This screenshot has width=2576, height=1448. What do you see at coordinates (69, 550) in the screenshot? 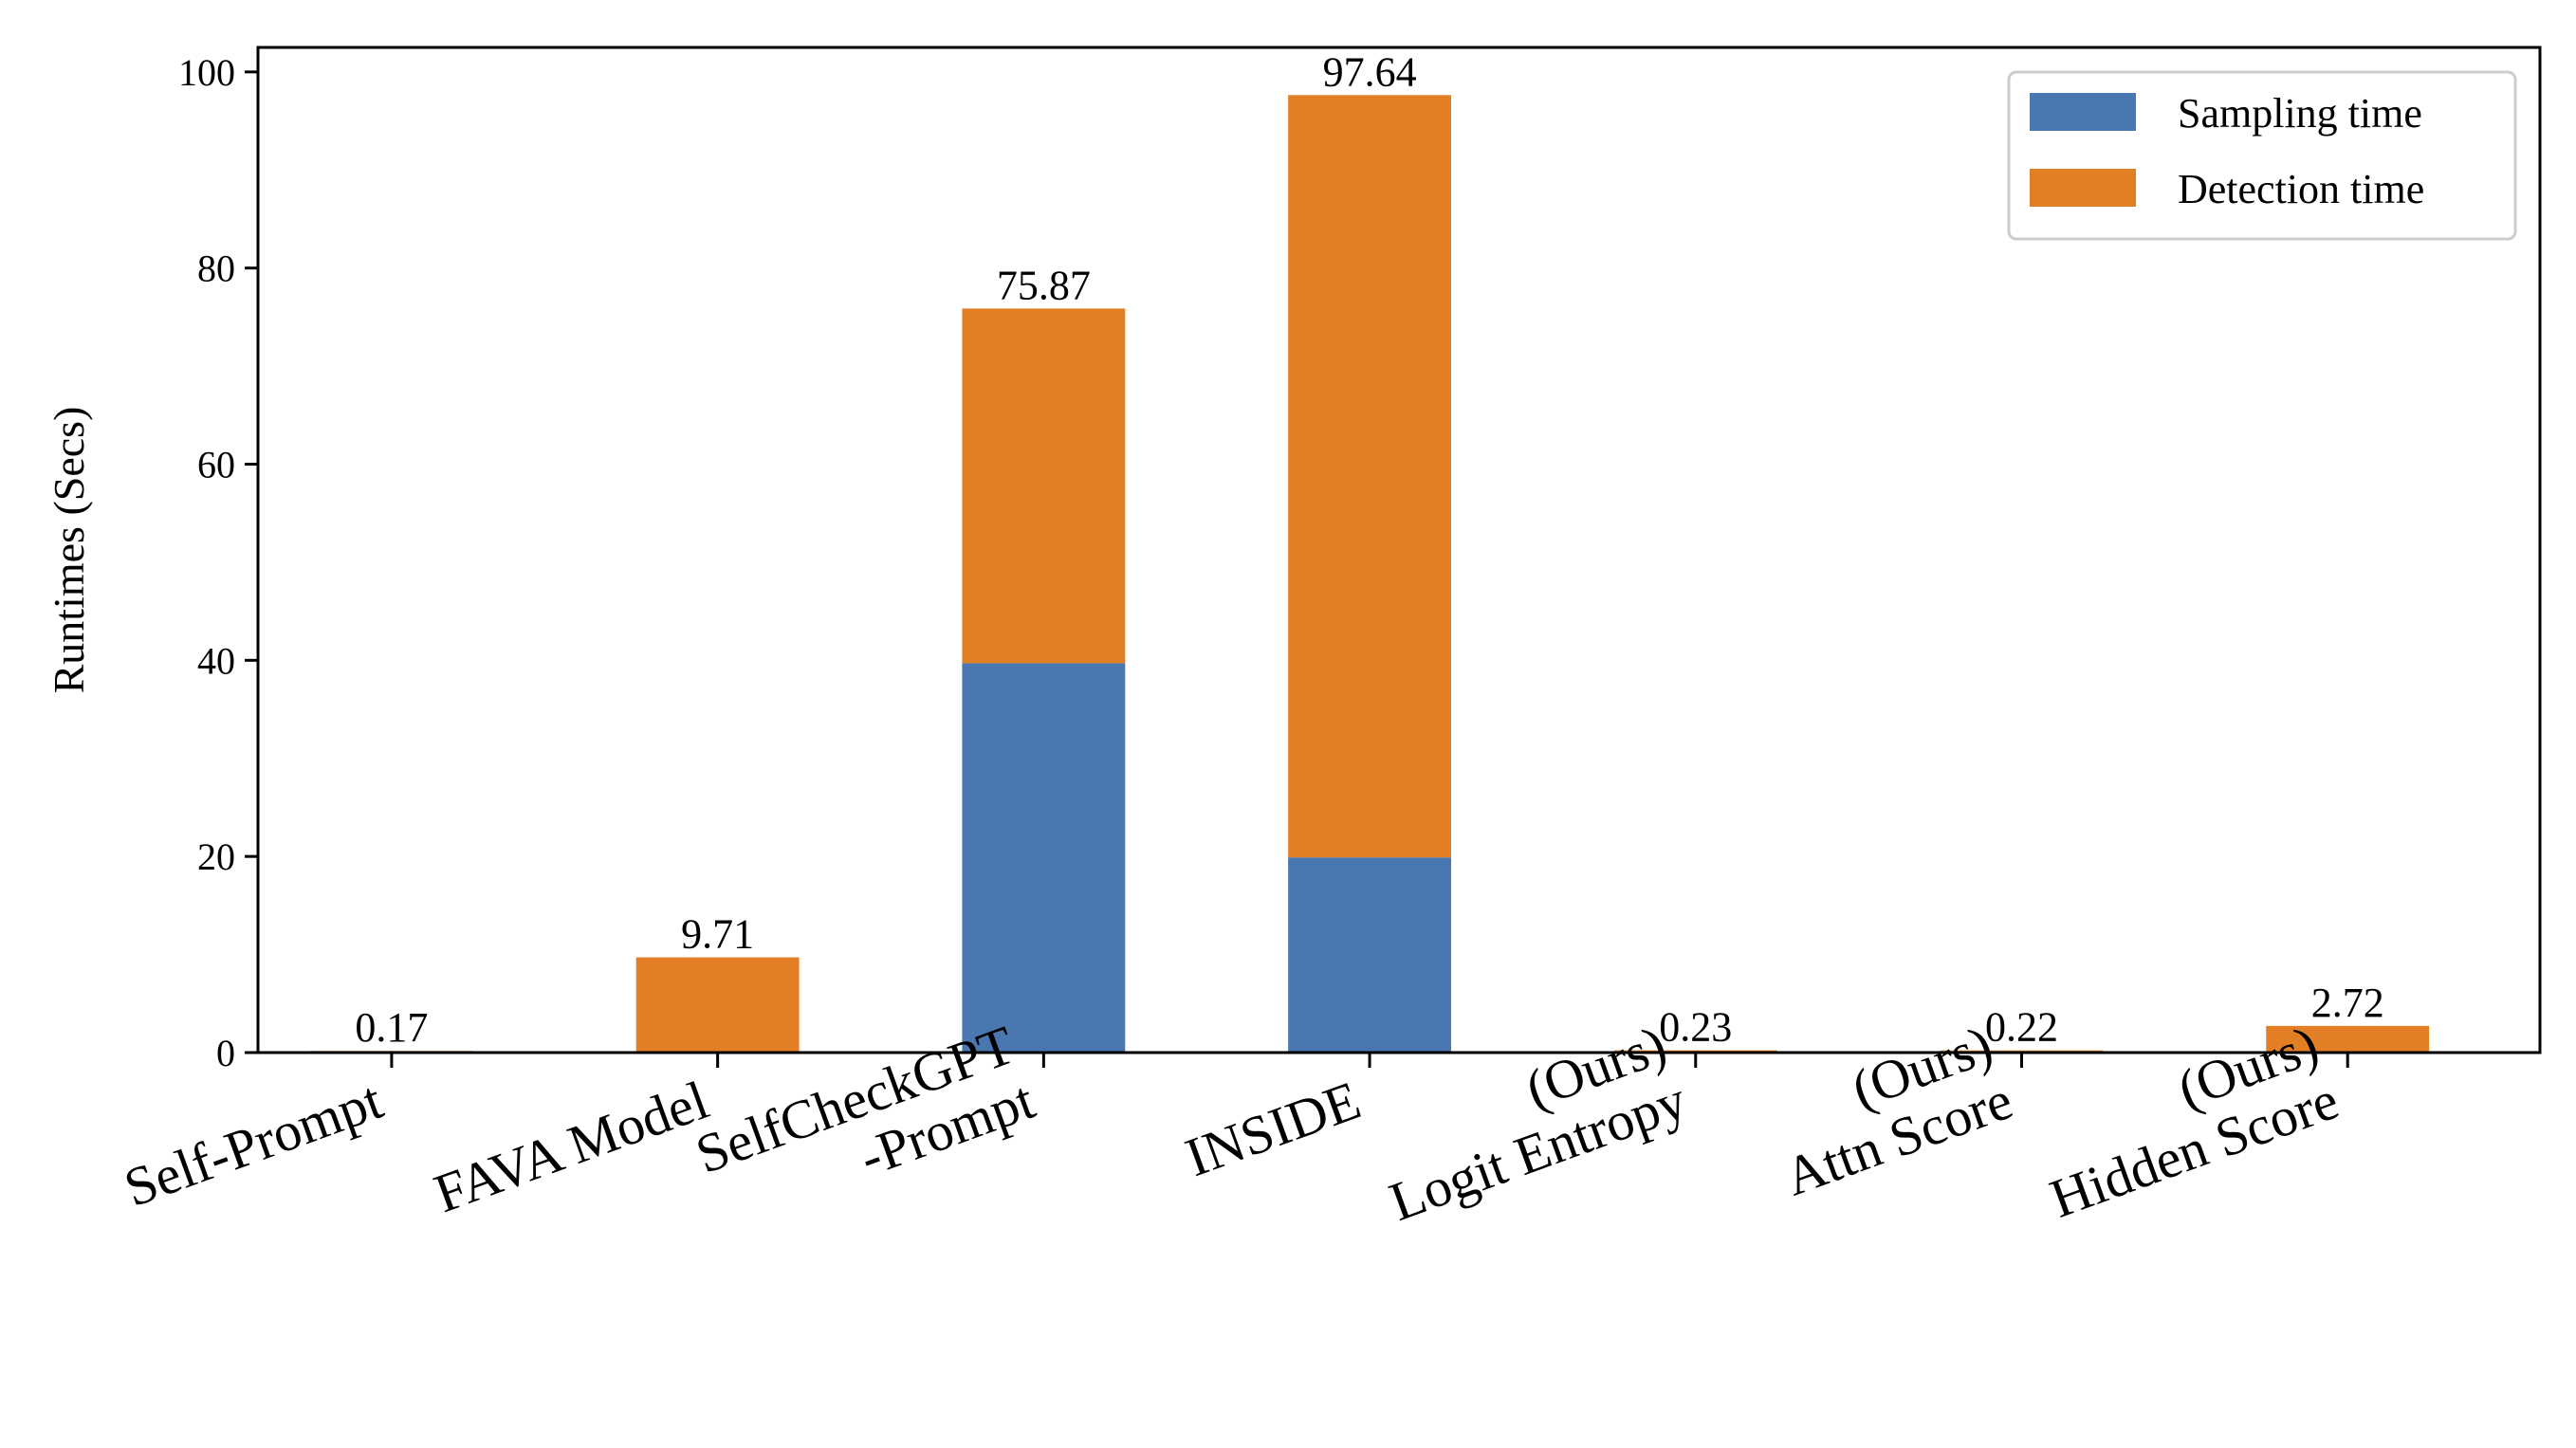
I see `y-axis-title: Runtimes (Secs)` at bounding box center [69, 550].